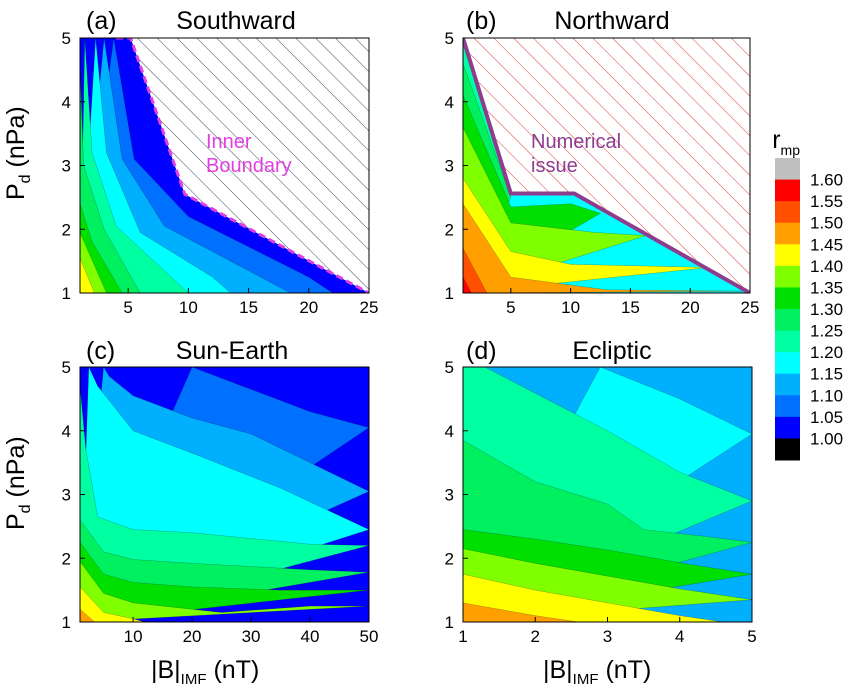  Describe the element at coordinates (475, 270) in the screenshot. I see `contour-region-1.50` at that location.